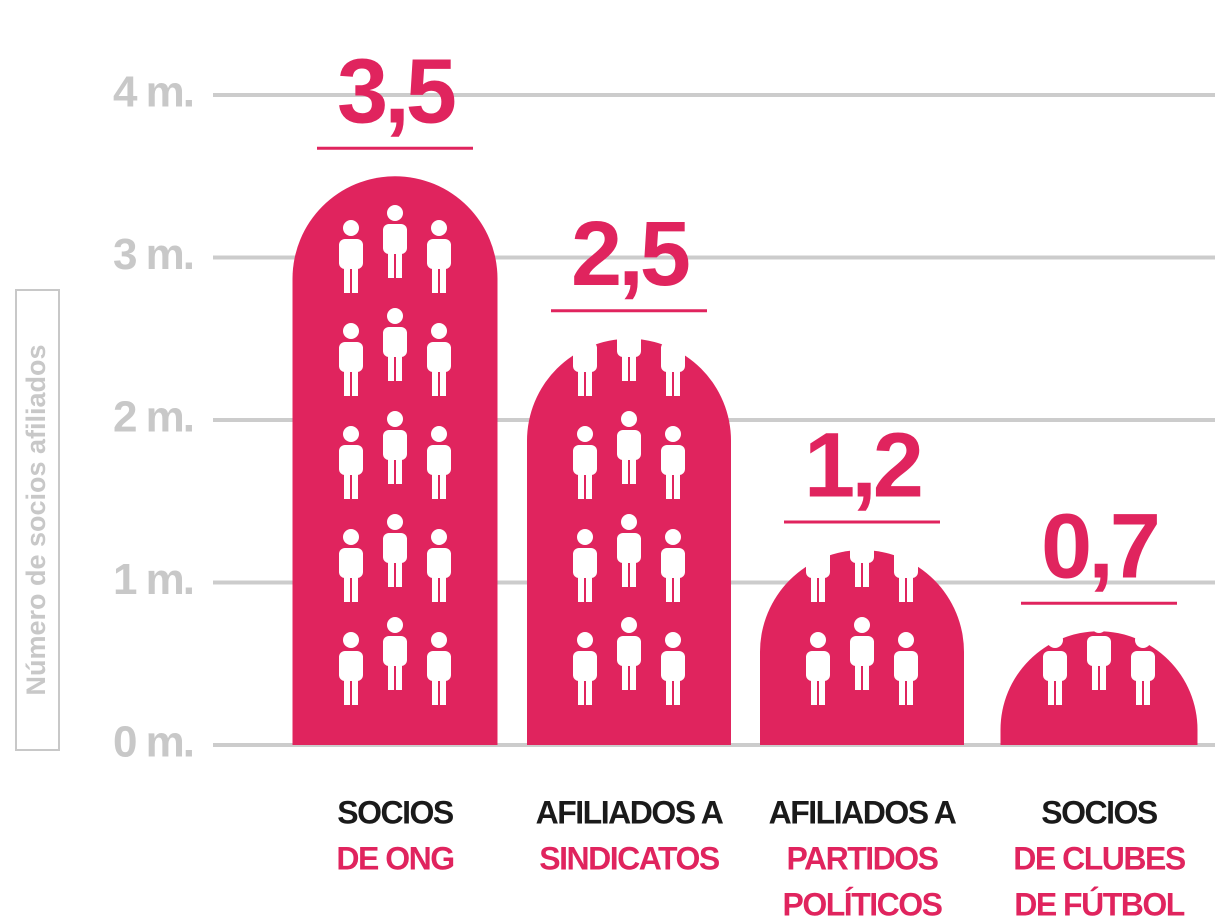  Describe the element at coordinates (153, 742) in the screenshot. I see `y-tick-label: 0 m.` at that location.